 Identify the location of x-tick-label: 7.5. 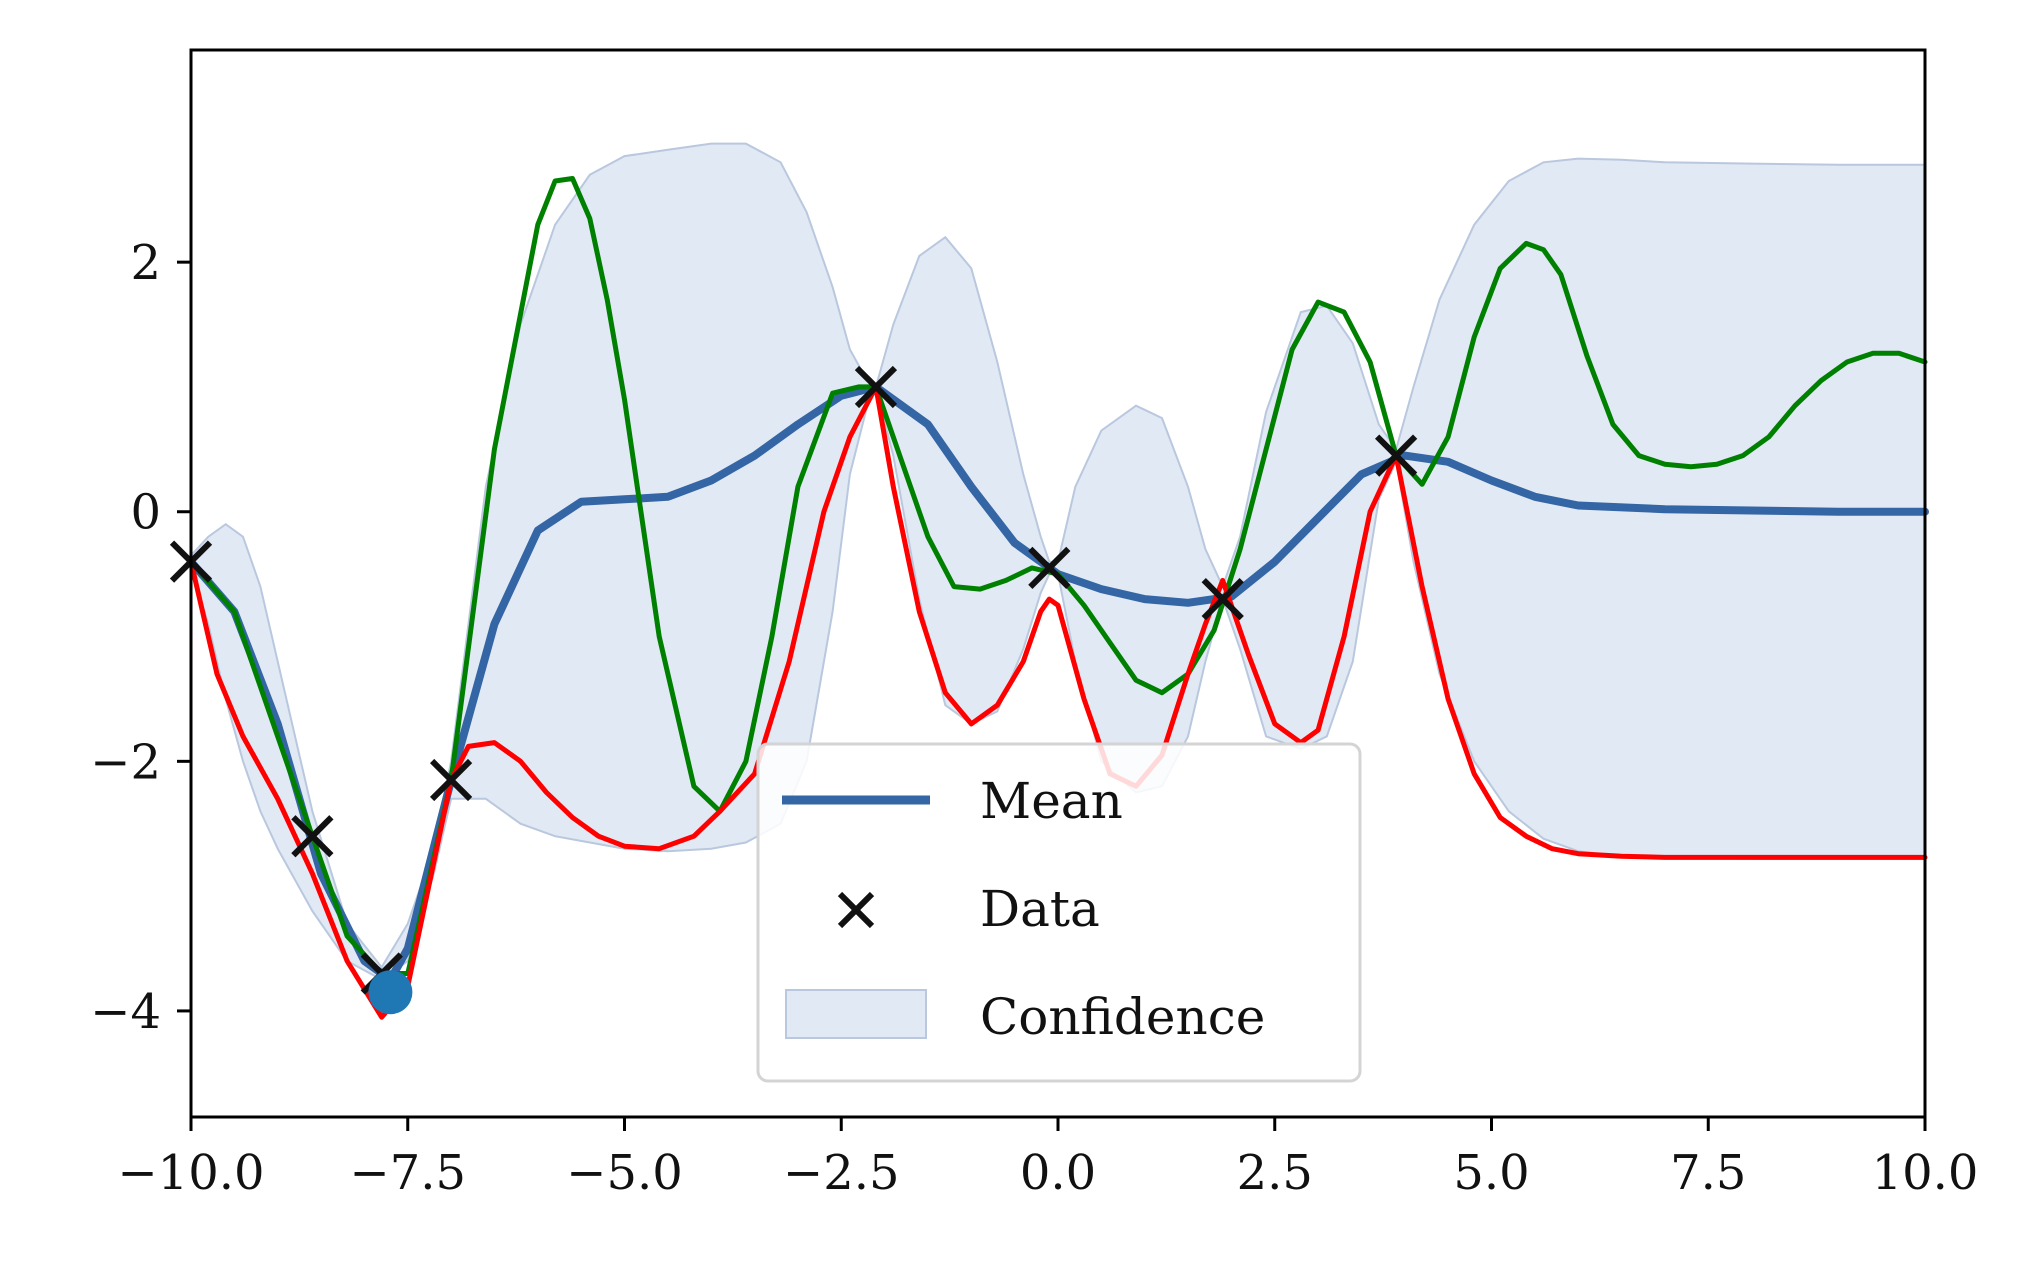
(1708, 1173).